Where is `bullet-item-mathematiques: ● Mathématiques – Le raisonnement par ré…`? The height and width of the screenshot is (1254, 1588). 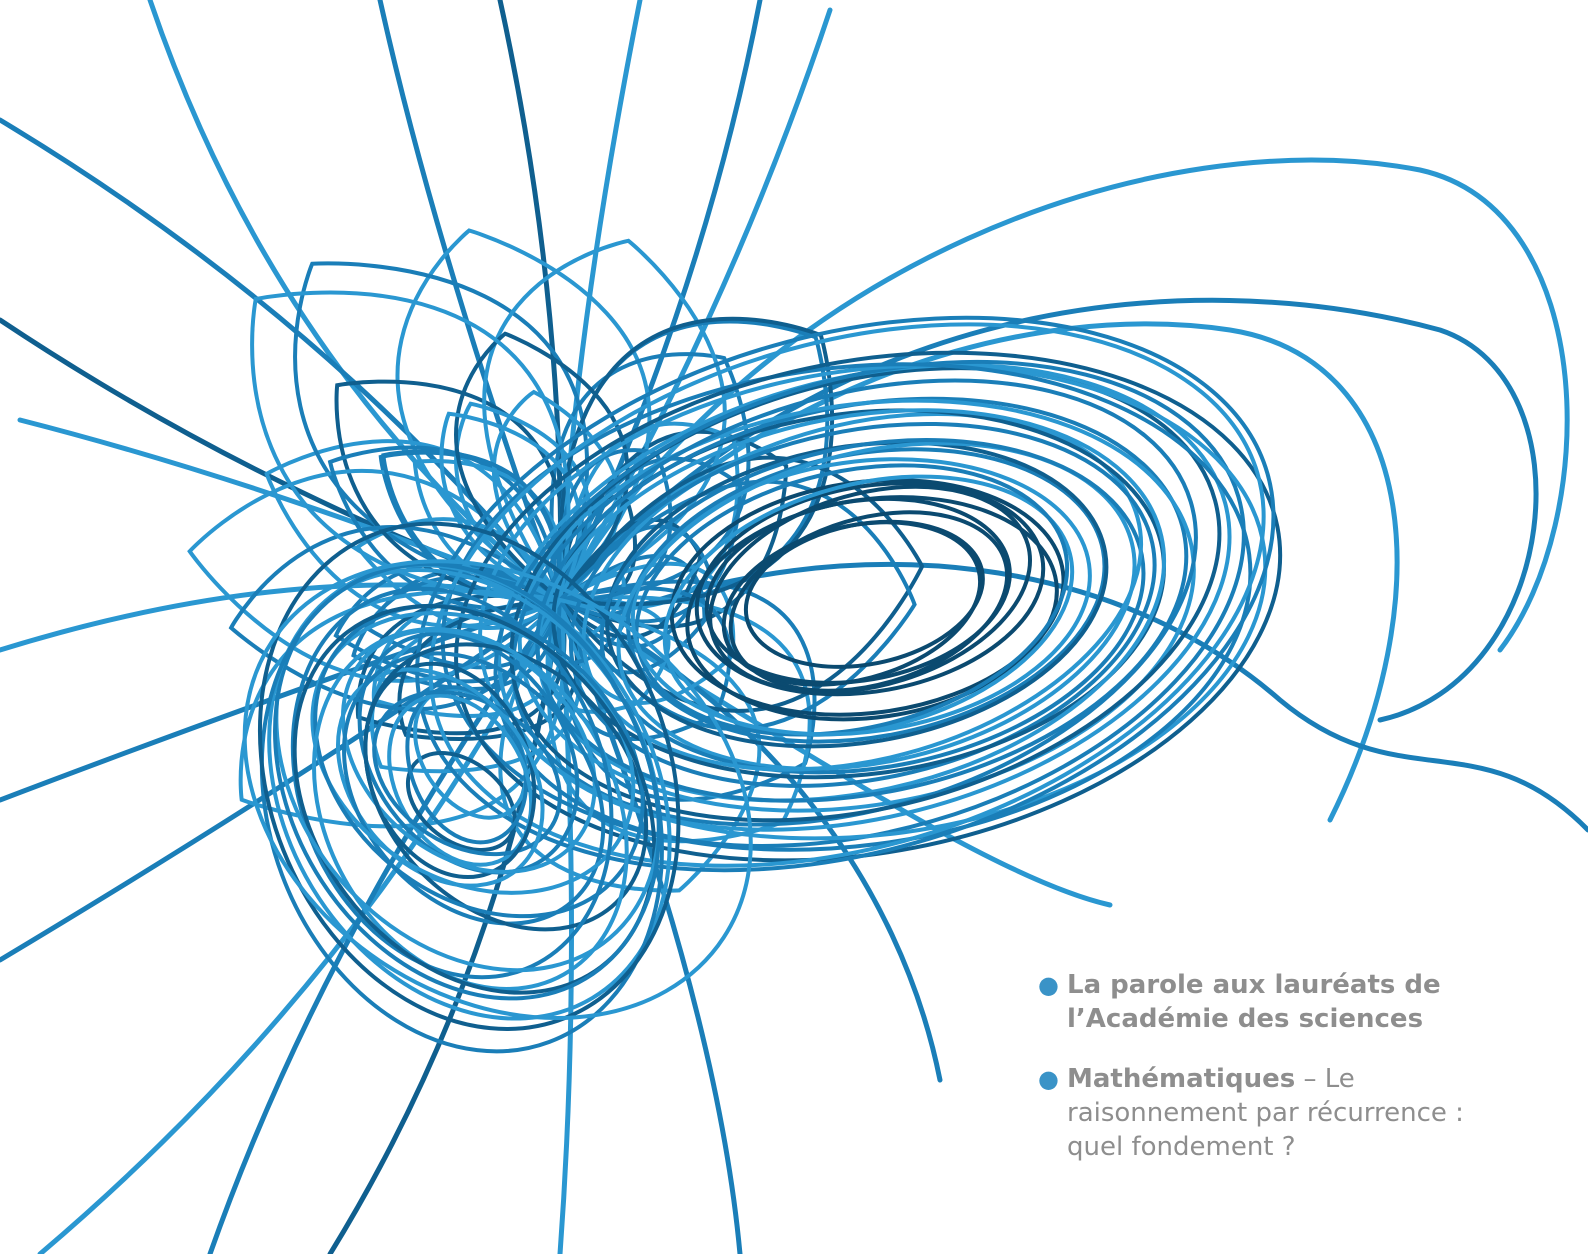
bullet-item-mathematiques: ● Mathématiques – Le raisonnement par ré… is located at coordinates (1298, 1113).